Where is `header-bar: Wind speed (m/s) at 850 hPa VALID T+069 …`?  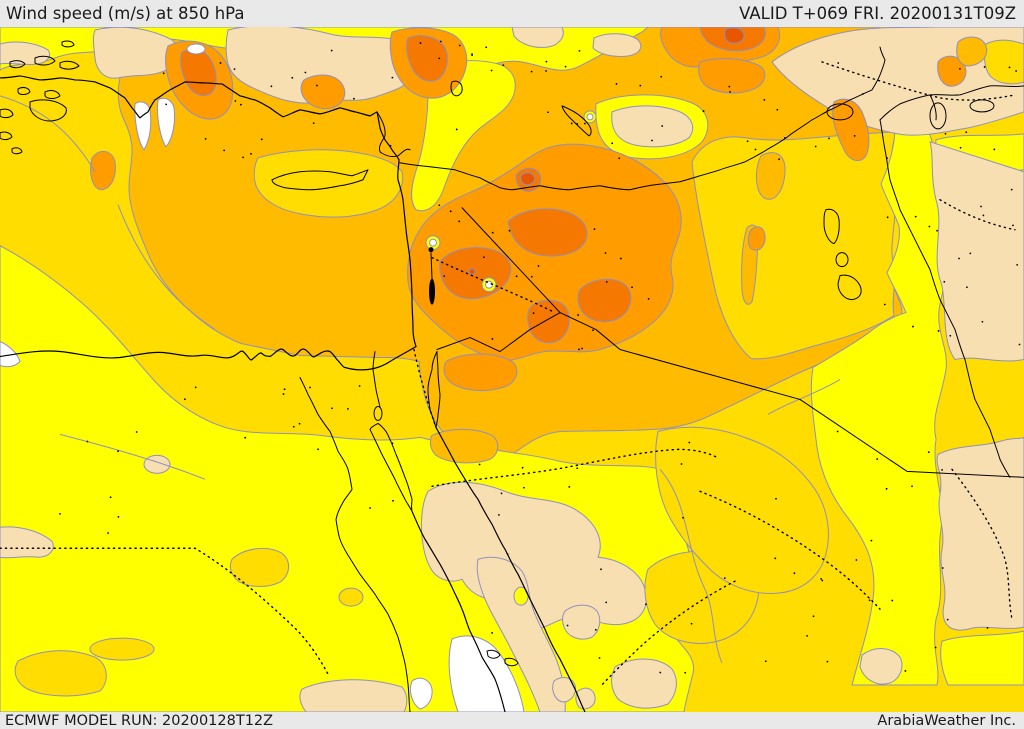
header-bar: Wind speed (m/s) at 850 hPa VALID T+069 … is located at coordinates (512, 13).